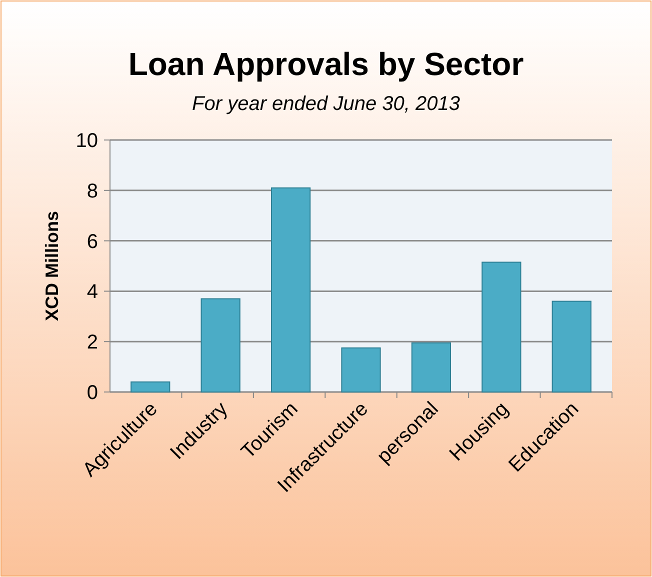  I want to click on y-axis-title: XCD Millions, so click(52, 266).